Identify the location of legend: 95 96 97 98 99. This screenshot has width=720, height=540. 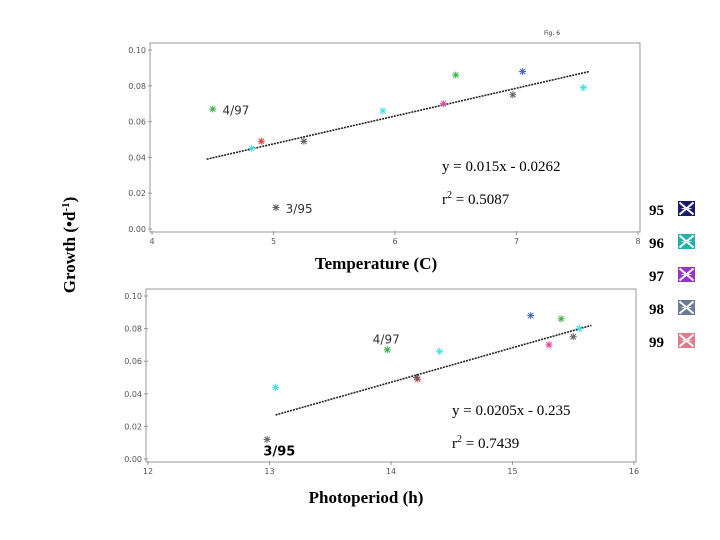
(672, 276).